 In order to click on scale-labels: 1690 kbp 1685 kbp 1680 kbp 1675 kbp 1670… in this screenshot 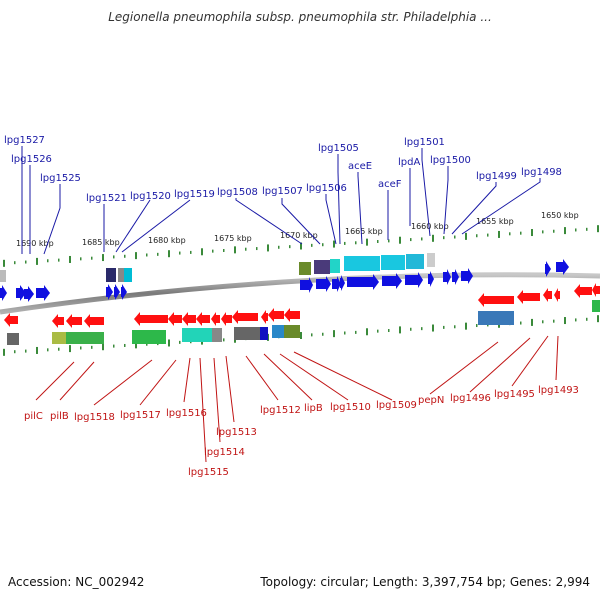, I will do `click(297, 229)`.